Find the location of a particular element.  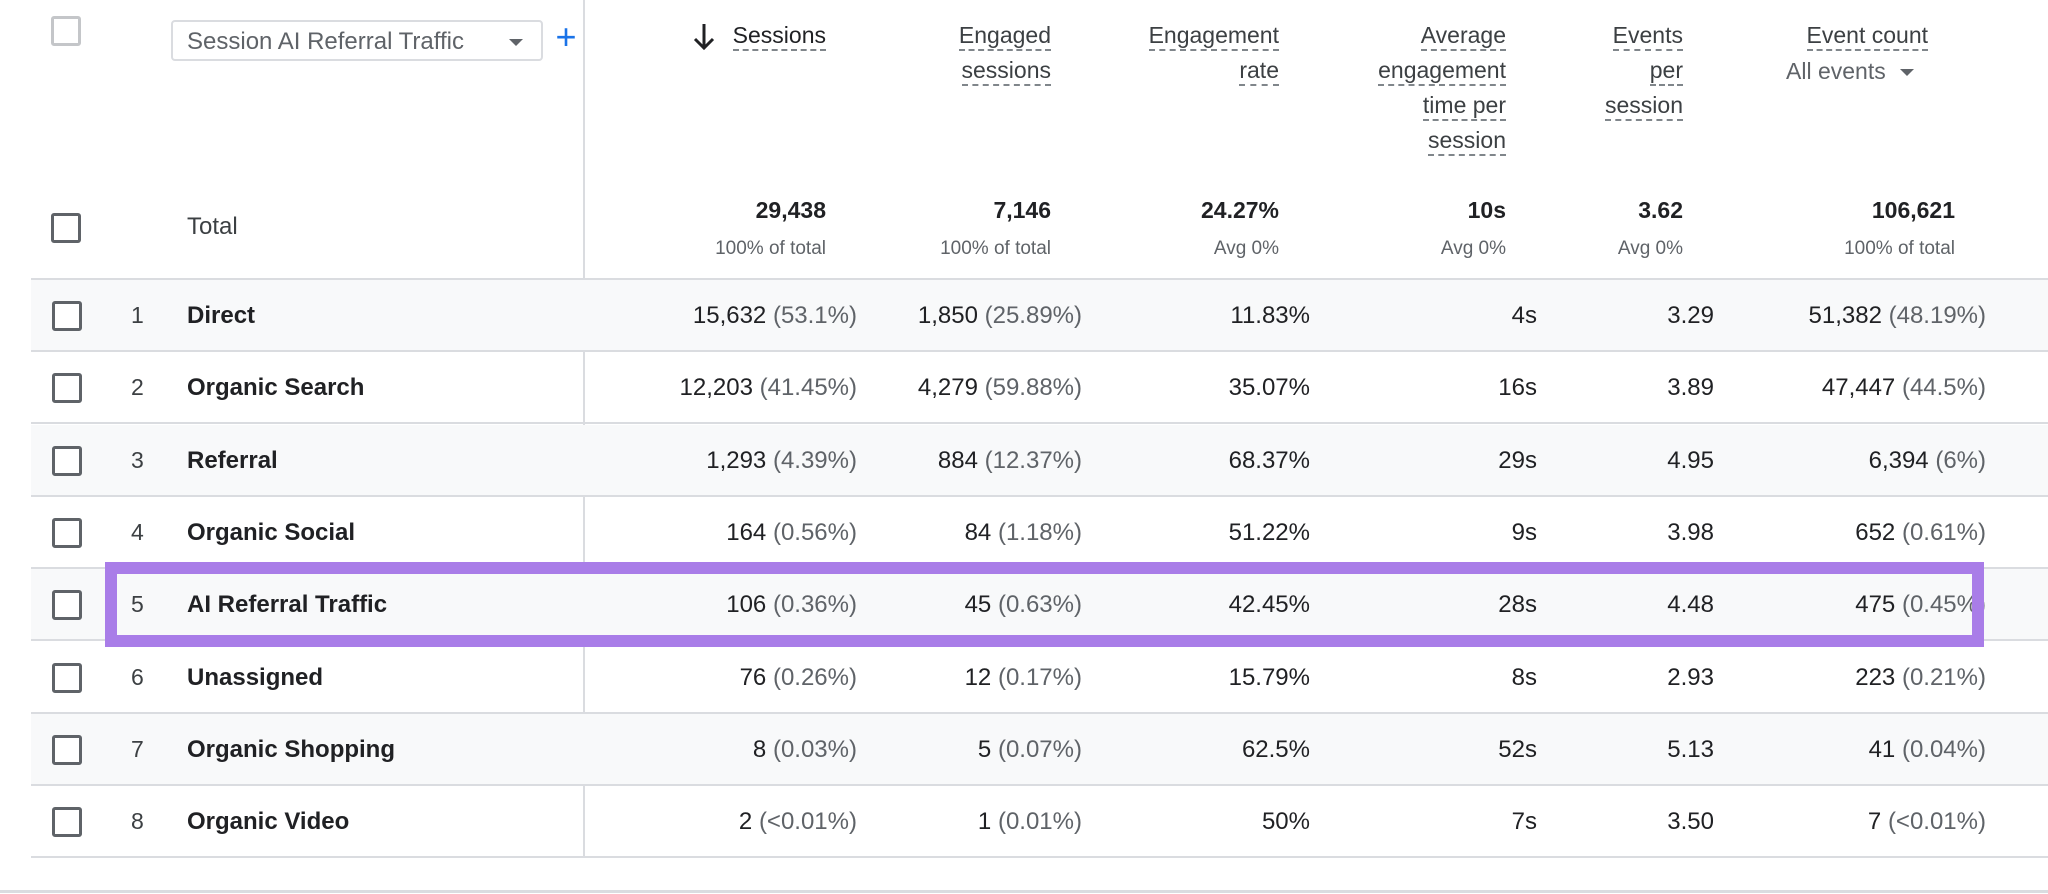

row-sessions-pct: (41.45%) is located at coordinates (808, 388).